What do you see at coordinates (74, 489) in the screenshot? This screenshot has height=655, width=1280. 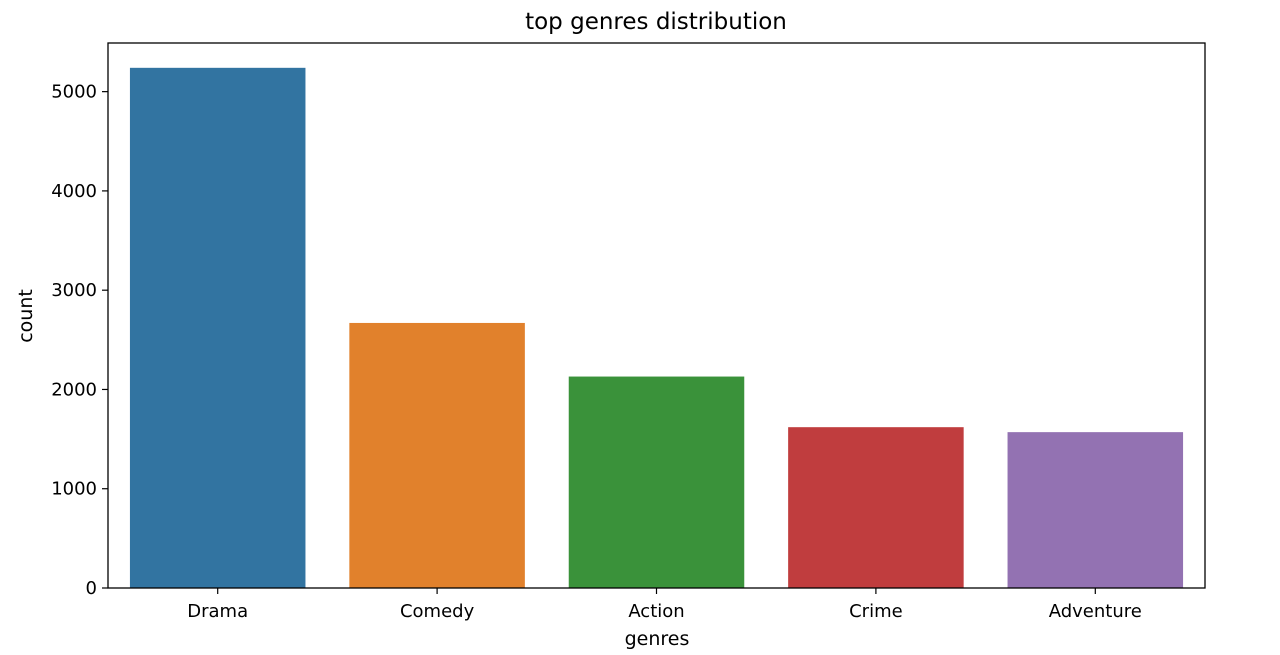 I see `y-tick-label: 1000` at bounding box center [74, 489].